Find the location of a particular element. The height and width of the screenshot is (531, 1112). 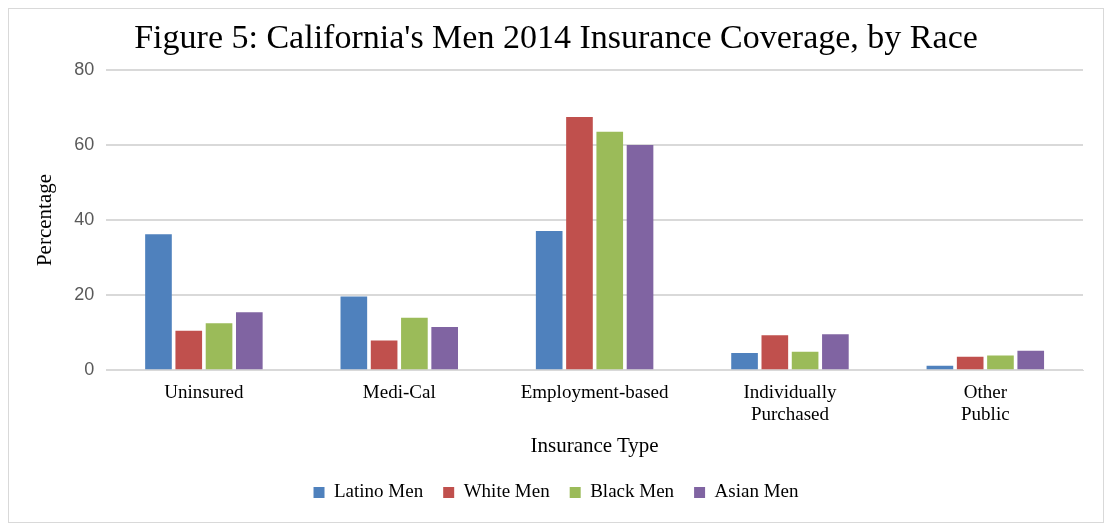

x-tick-label: Uninsured is located at coordinates (204, 391).